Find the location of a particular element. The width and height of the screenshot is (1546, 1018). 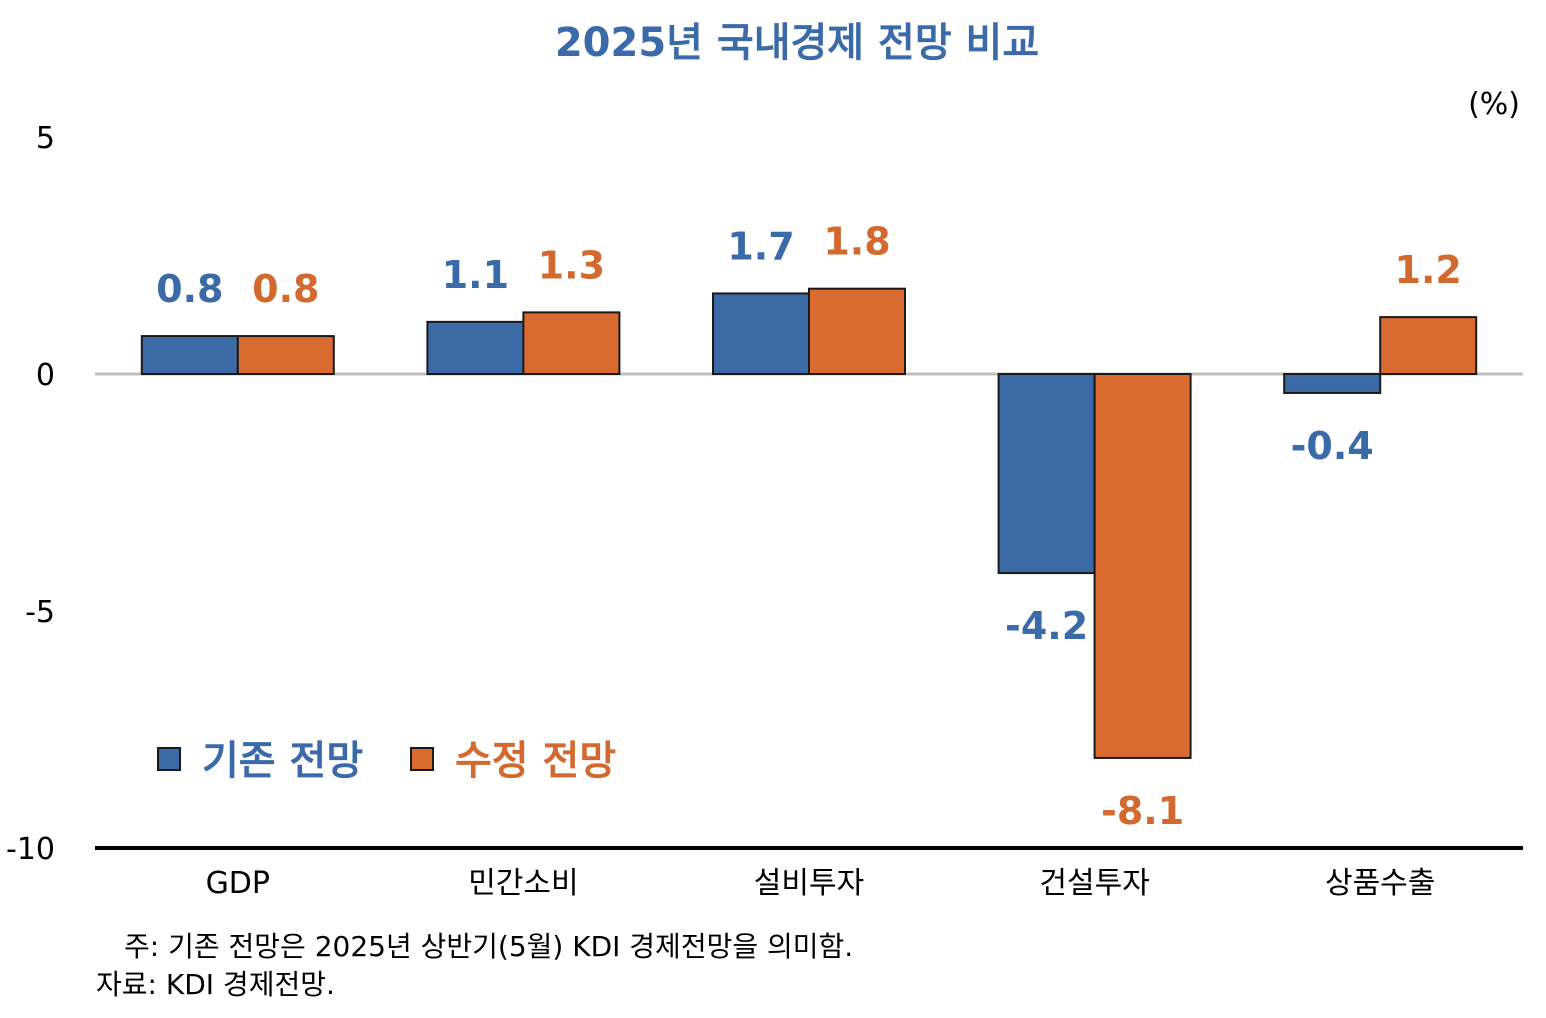

data-label: 1.1 is located at coordinates (475, 275).